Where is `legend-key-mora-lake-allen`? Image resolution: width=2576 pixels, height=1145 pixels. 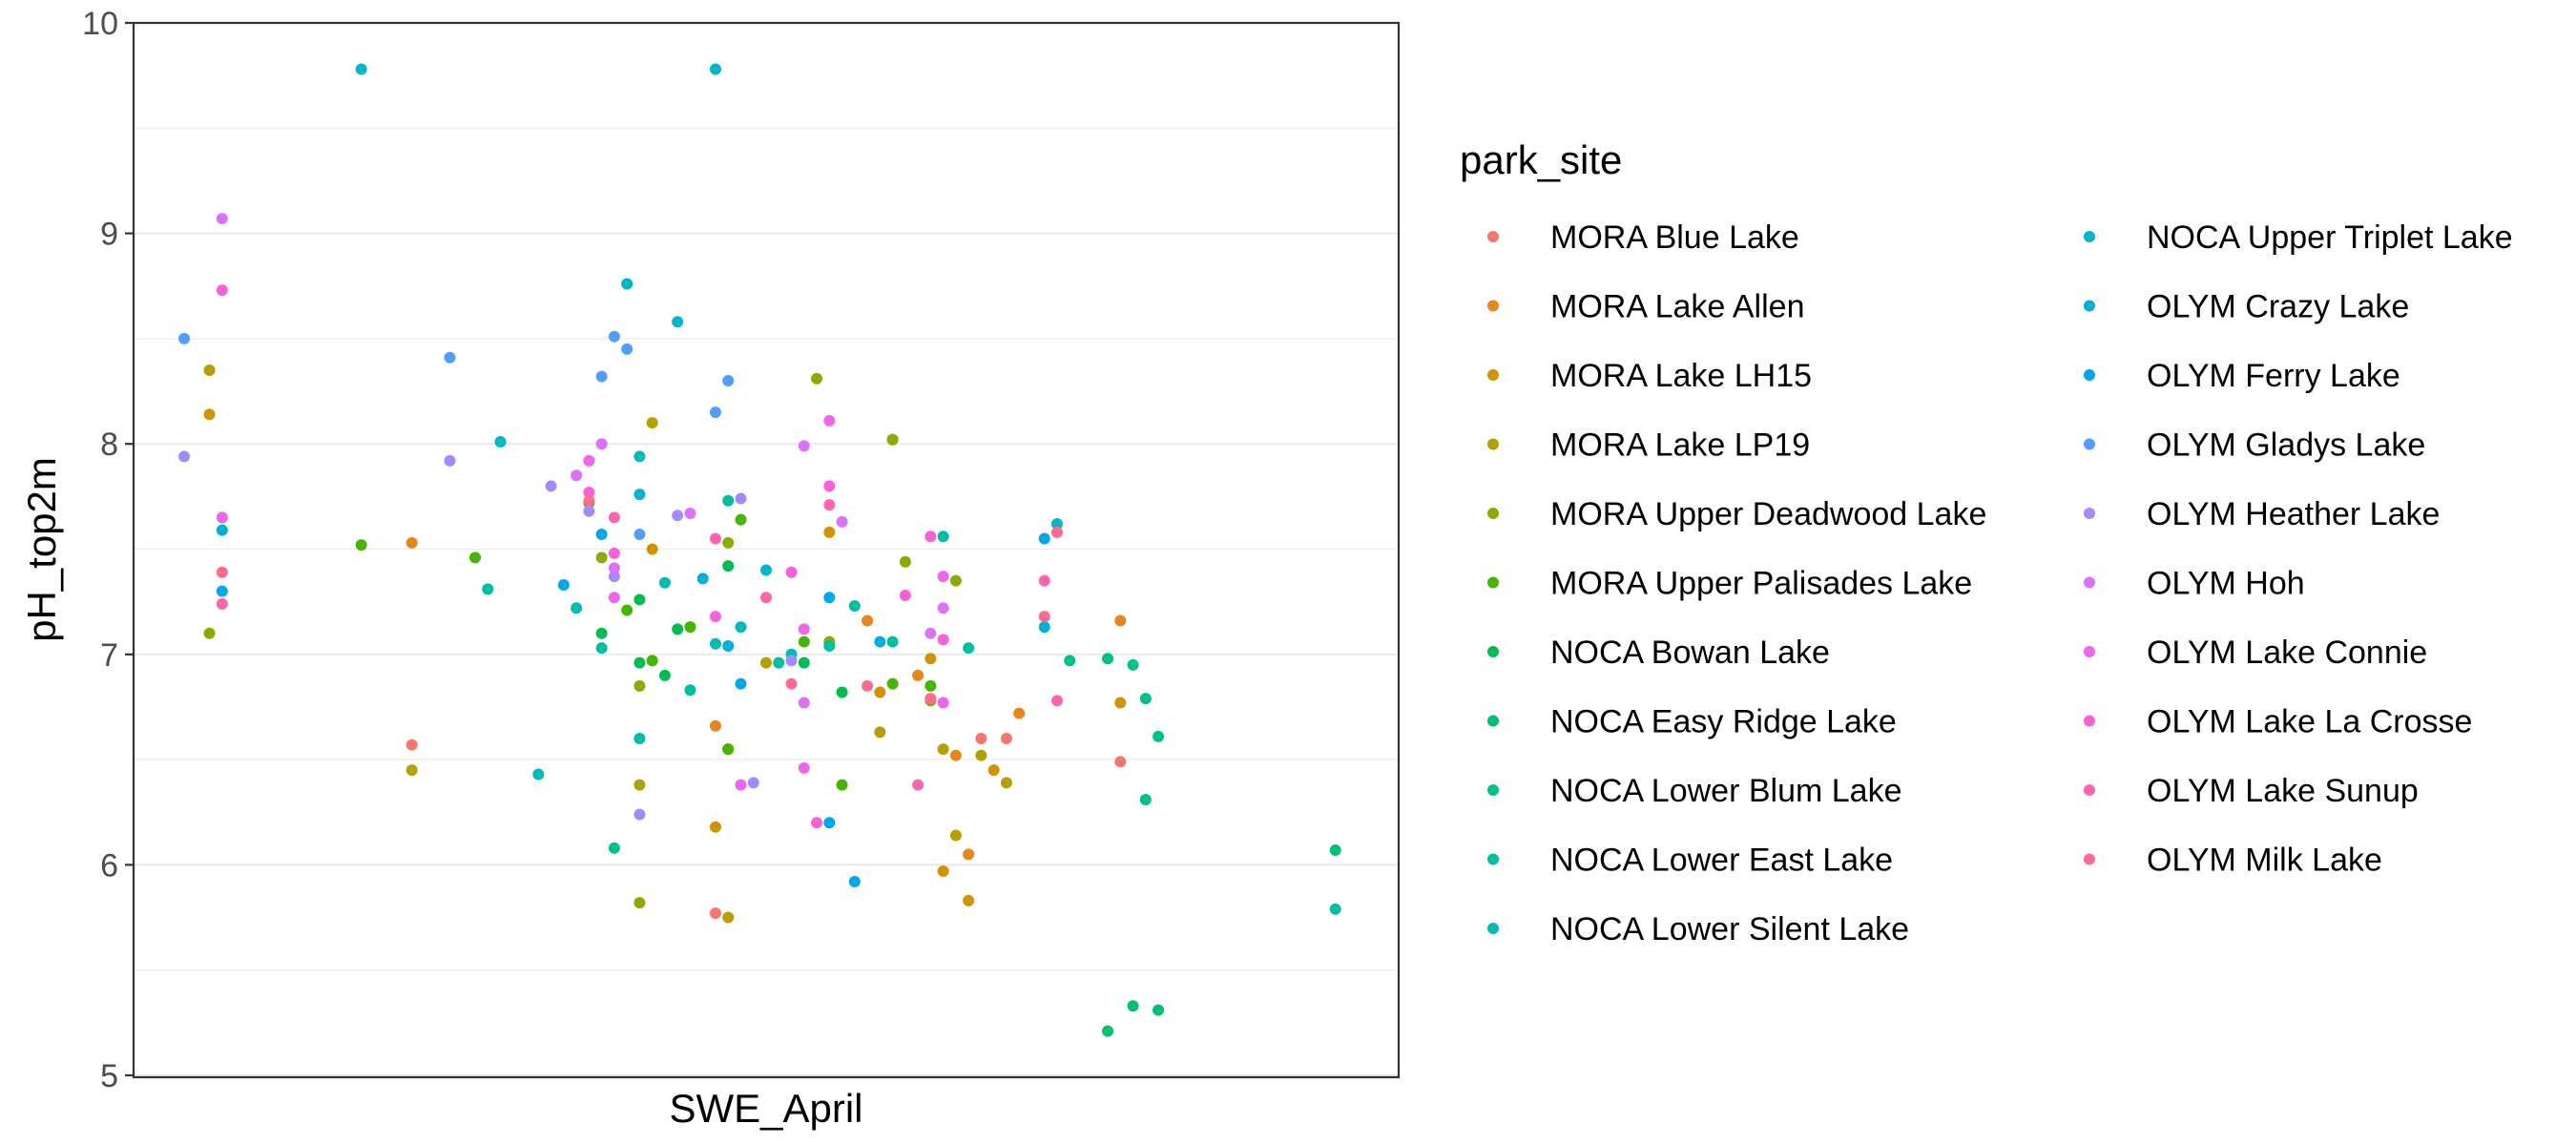
legend-key-mora-lake-allen is located at coordinates (1493, 306).